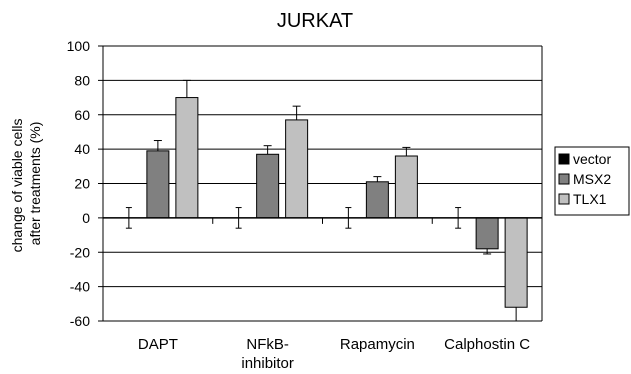 The width and height of the screenshot is (631, 374). I want to click on legend-label-vector: vector, so click(592, 159).